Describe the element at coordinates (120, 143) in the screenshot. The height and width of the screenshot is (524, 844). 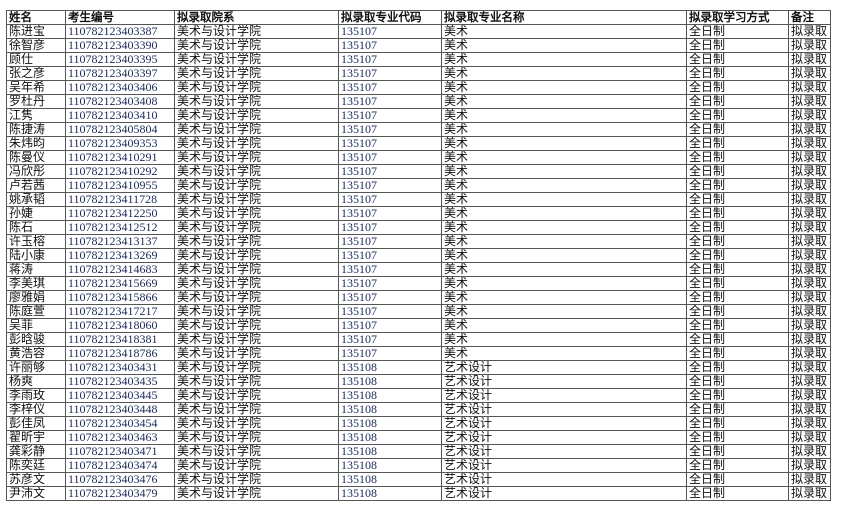
I see `cell-exam-id: 110782123409353` at that location.